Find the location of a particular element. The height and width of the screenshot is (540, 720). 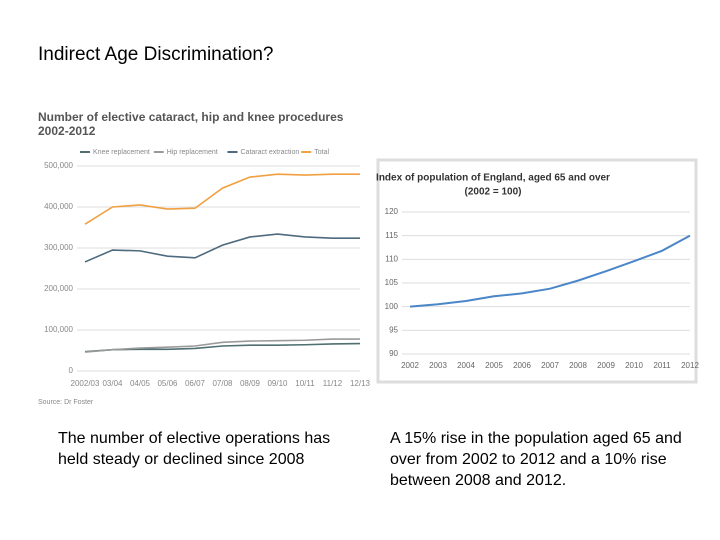

x-tick-label: 2006 is located at coordinates (522, 365).